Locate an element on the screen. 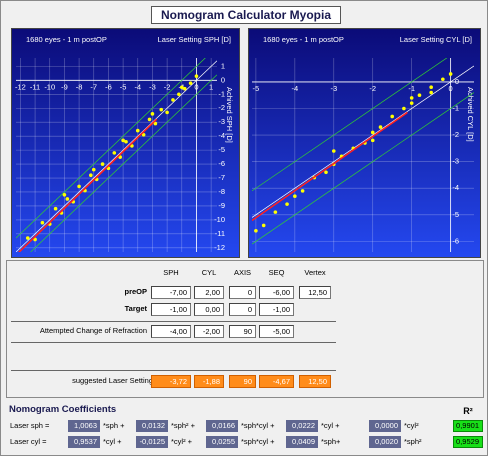 The image size is (488, 456). section-title: Nomogram Coefficients is located at coordinates (63, 409).